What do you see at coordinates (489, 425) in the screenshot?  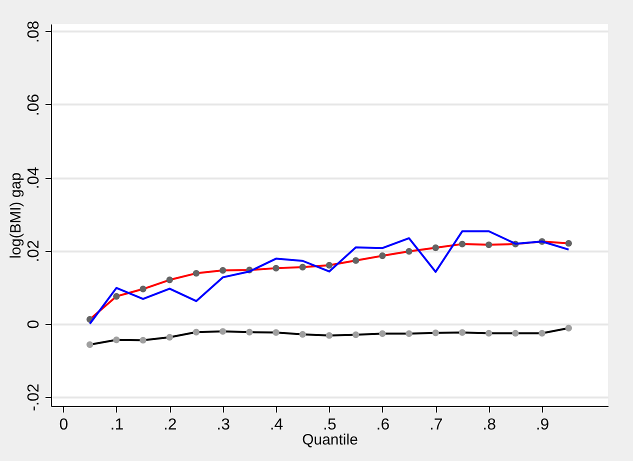 I see `x-tick-label: .8` at bounding box center [489, 425].